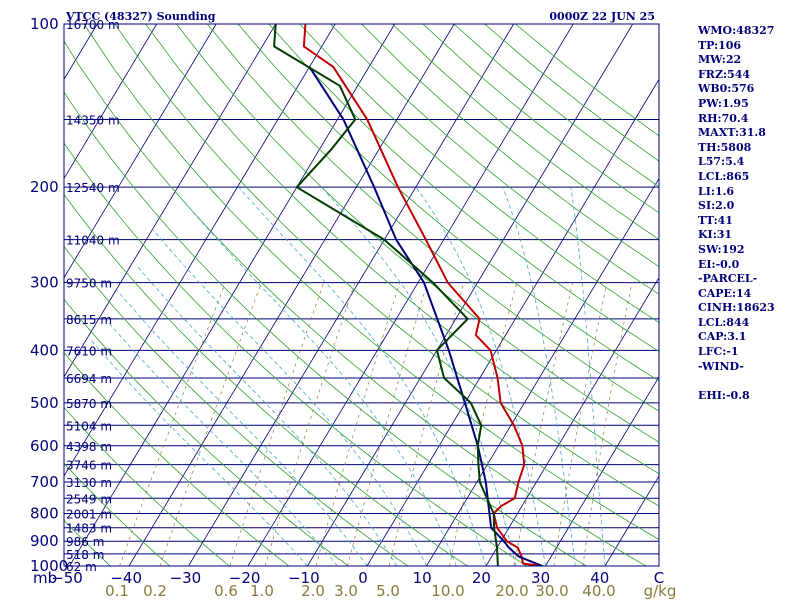  Describe the element at coordinates (724, 176) in the screenshot. I see `index-line: LCL:865` at that location.